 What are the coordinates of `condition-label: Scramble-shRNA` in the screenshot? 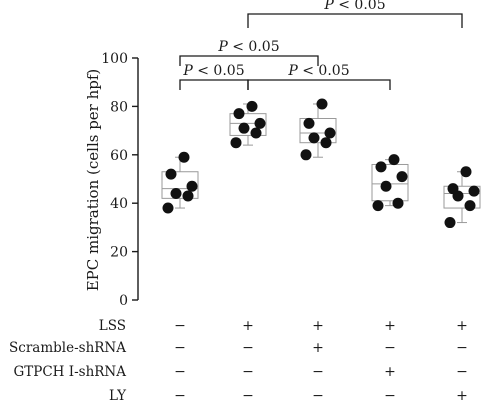 It's located at (67, 348).